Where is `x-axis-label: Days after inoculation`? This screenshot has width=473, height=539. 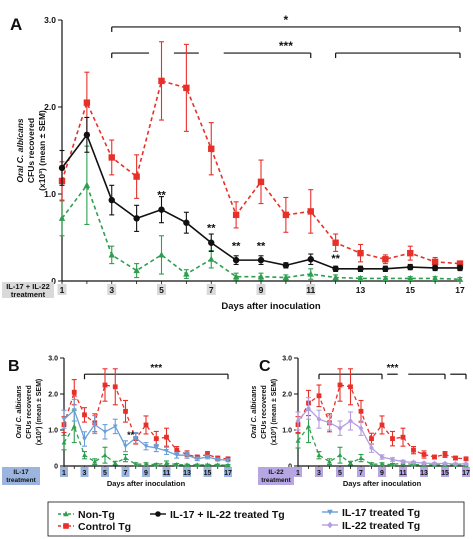
x-axis-label: Days after inoculation is located at coordinates (382, 483).